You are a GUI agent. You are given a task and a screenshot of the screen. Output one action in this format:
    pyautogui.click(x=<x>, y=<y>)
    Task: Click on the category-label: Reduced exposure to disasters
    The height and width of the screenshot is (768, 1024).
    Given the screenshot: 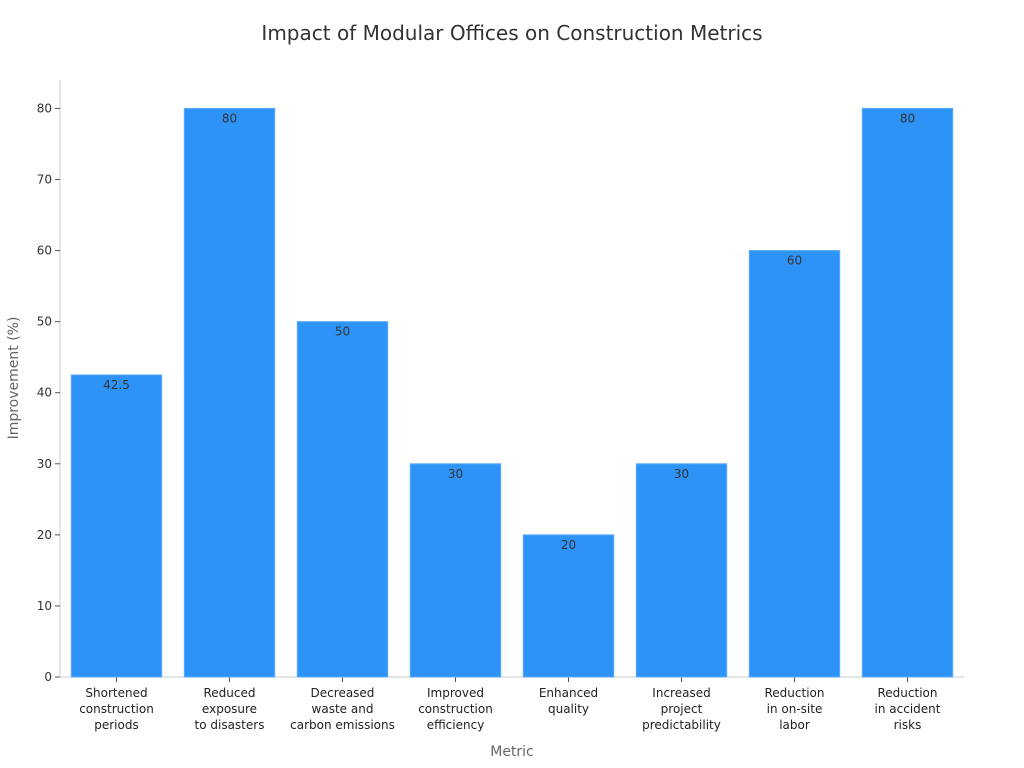 What is the action you would take?
    pyautogui.click(x=230, y=709)
    